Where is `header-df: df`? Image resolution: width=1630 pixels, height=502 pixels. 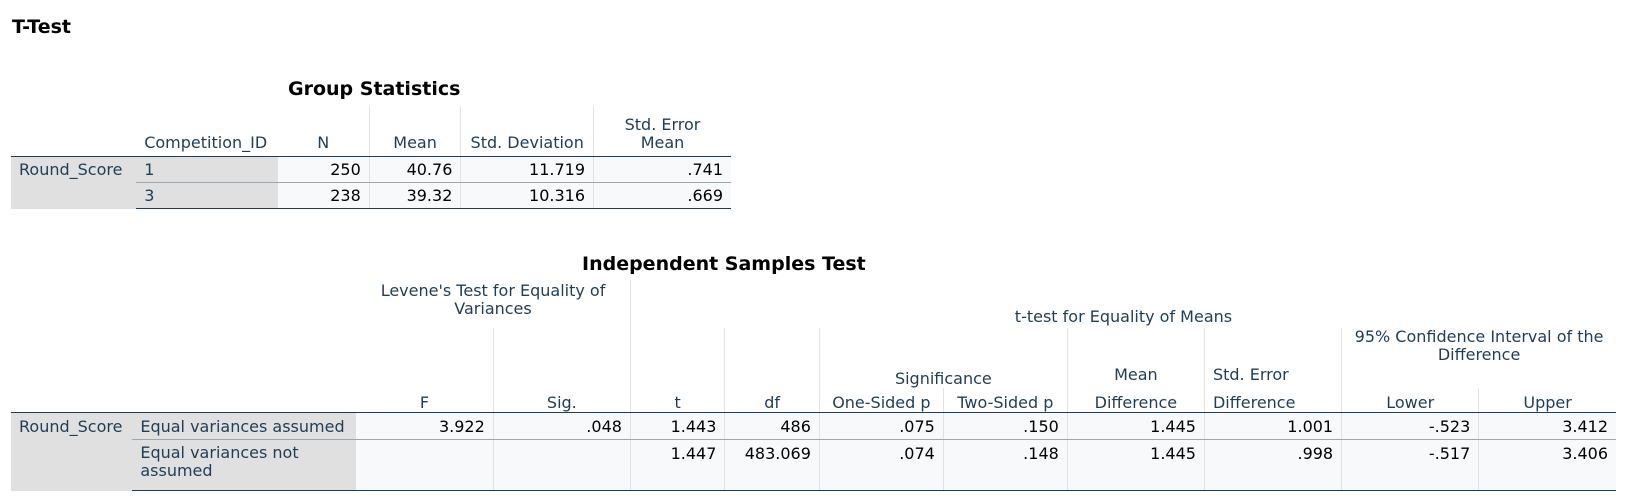 header-df: df is located at coordinates (772, 400).